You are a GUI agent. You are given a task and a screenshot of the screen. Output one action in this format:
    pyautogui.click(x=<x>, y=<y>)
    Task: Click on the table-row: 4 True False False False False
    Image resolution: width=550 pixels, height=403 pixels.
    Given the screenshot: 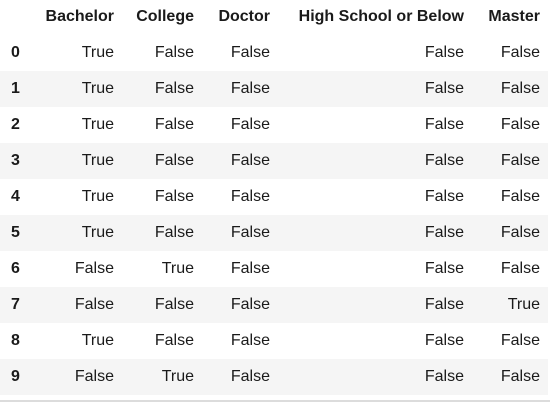 What is the action you would take?
    pyautogui.click(x=274, y=197)
    